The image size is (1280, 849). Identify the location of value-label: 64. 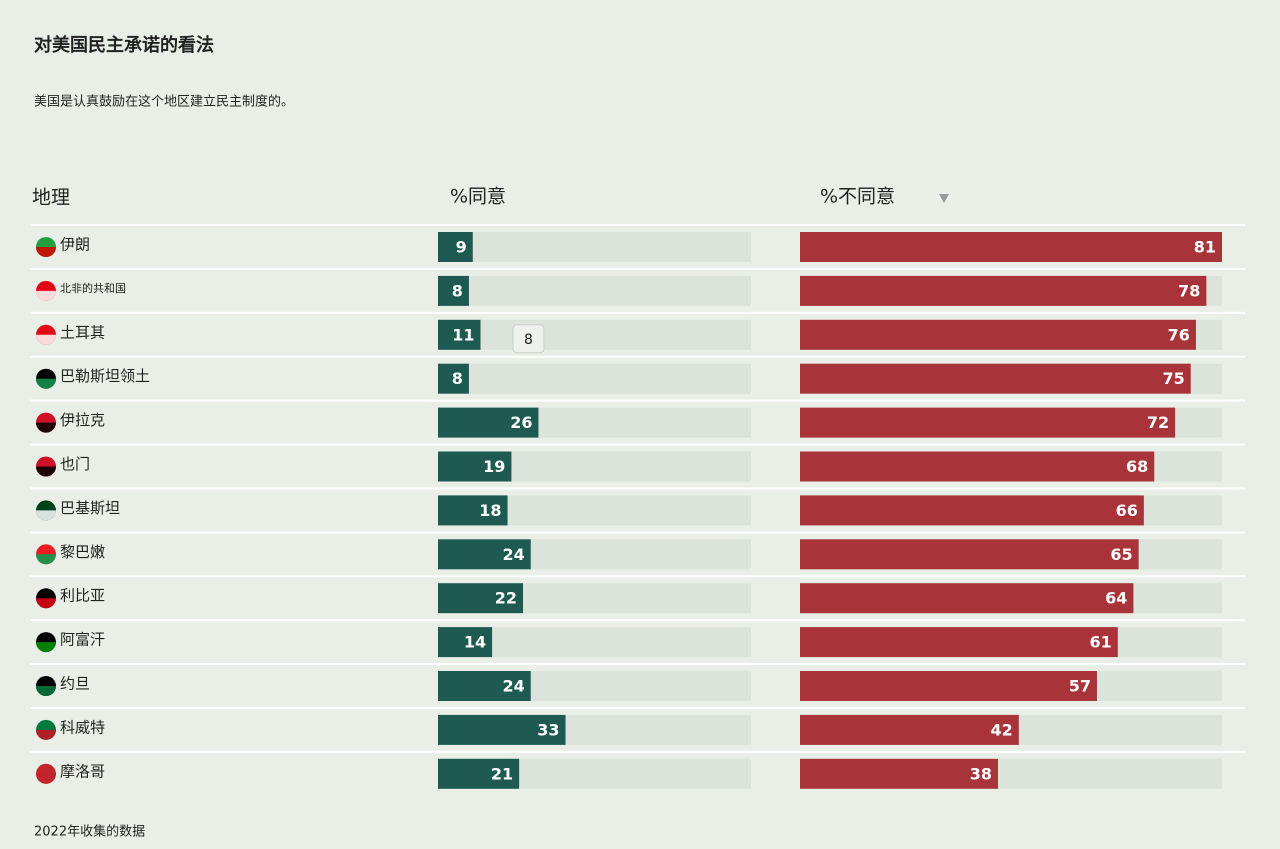
(1116, 598).